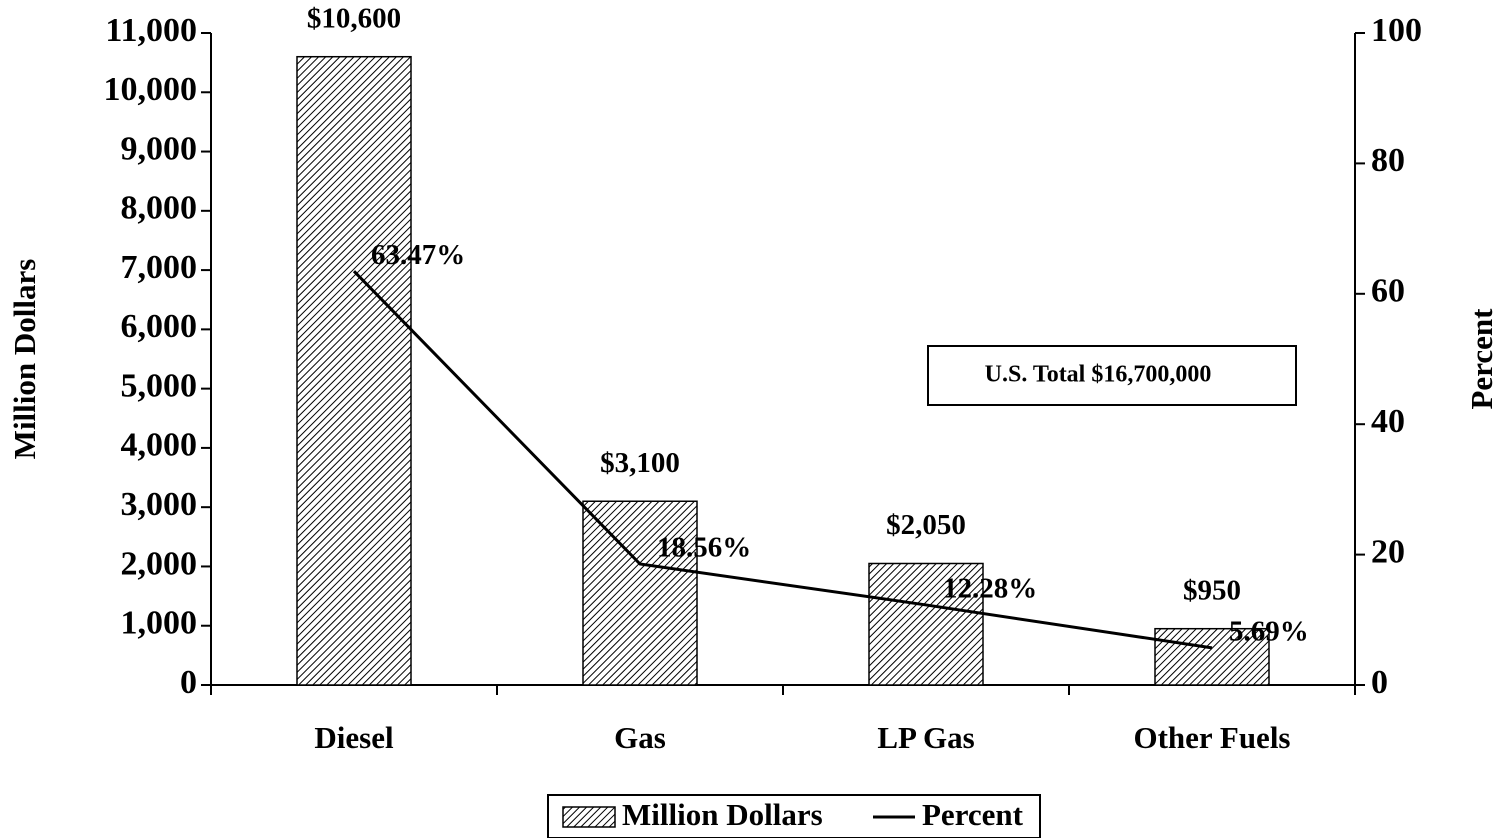  What do you see at coordinates (159, 563) in the screenshot?
I see `y-tick-label: 2,000` at bounding box center [159, 563].